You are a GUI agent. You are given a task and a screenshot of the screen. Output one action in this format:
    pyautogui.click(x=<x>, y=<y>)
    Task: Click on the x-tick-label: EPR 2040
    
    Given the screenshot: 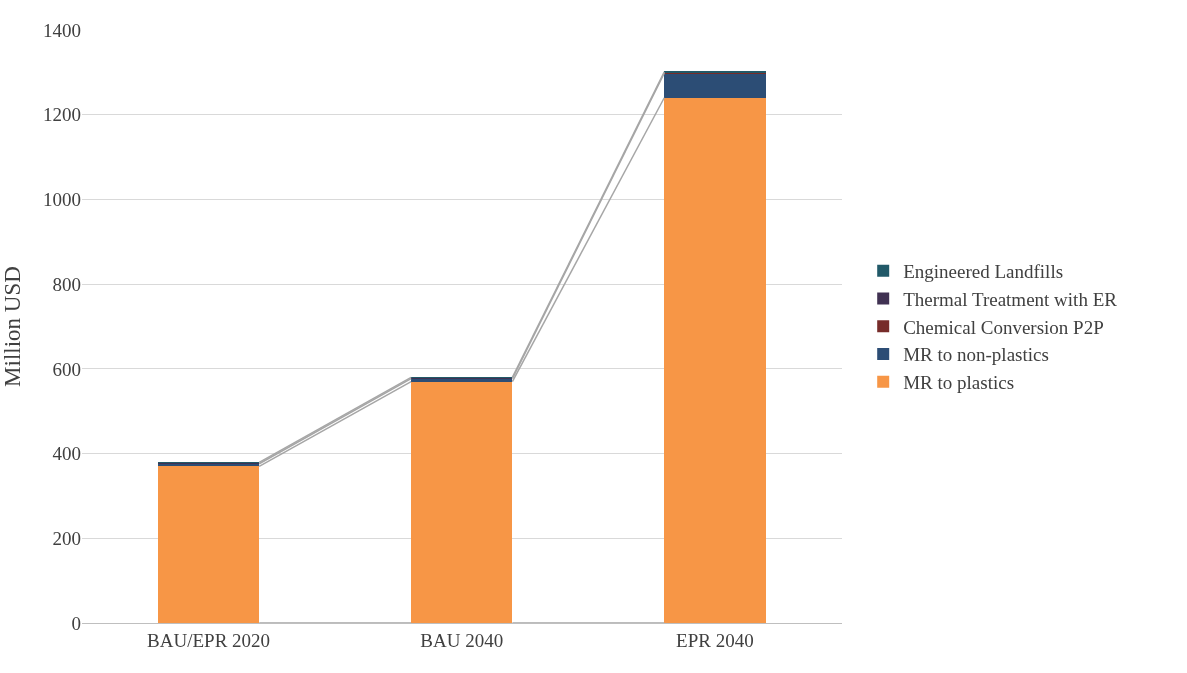 What is the action you would take?
    pyautogui.click(x=715, y=640)
    